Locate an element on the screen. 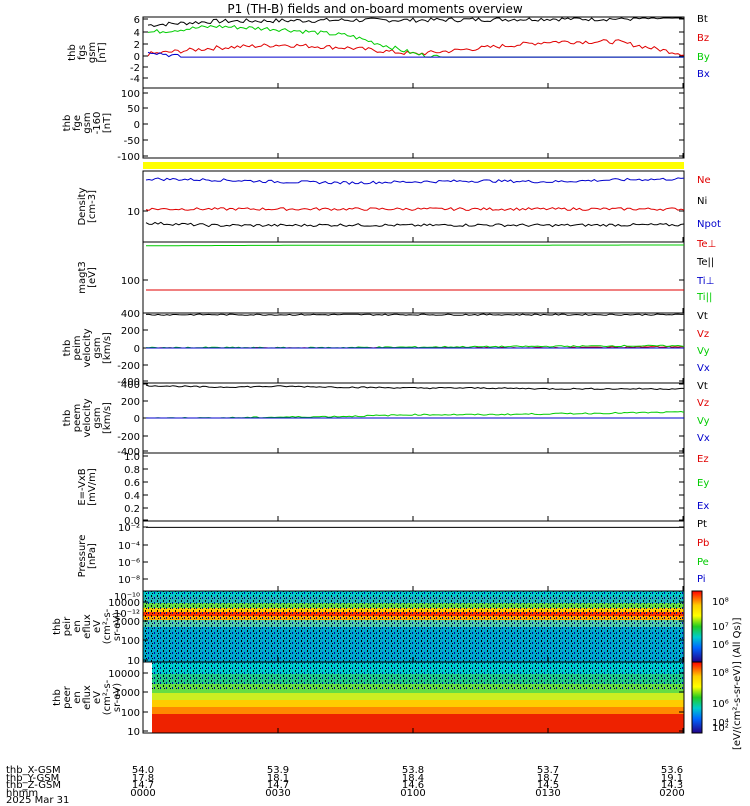 The height and width of the screenshot is (806, 750). series-peem-vt is located at coordinates (414, 387).